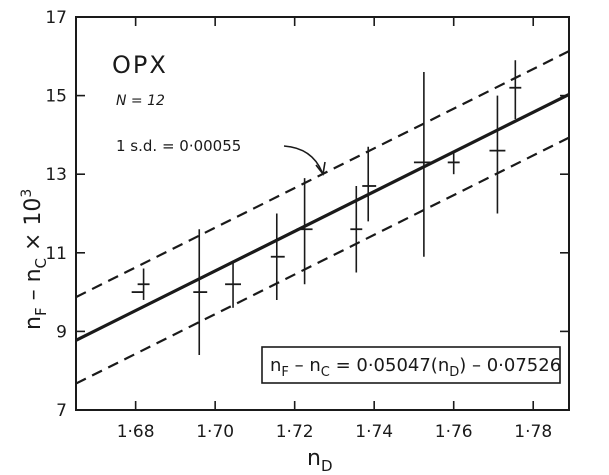 This screenshot has height=475, width=609. Describe the element at coordinates (215, 432) in the screenshot. I see `x-tick-label: 1·70` at that location.